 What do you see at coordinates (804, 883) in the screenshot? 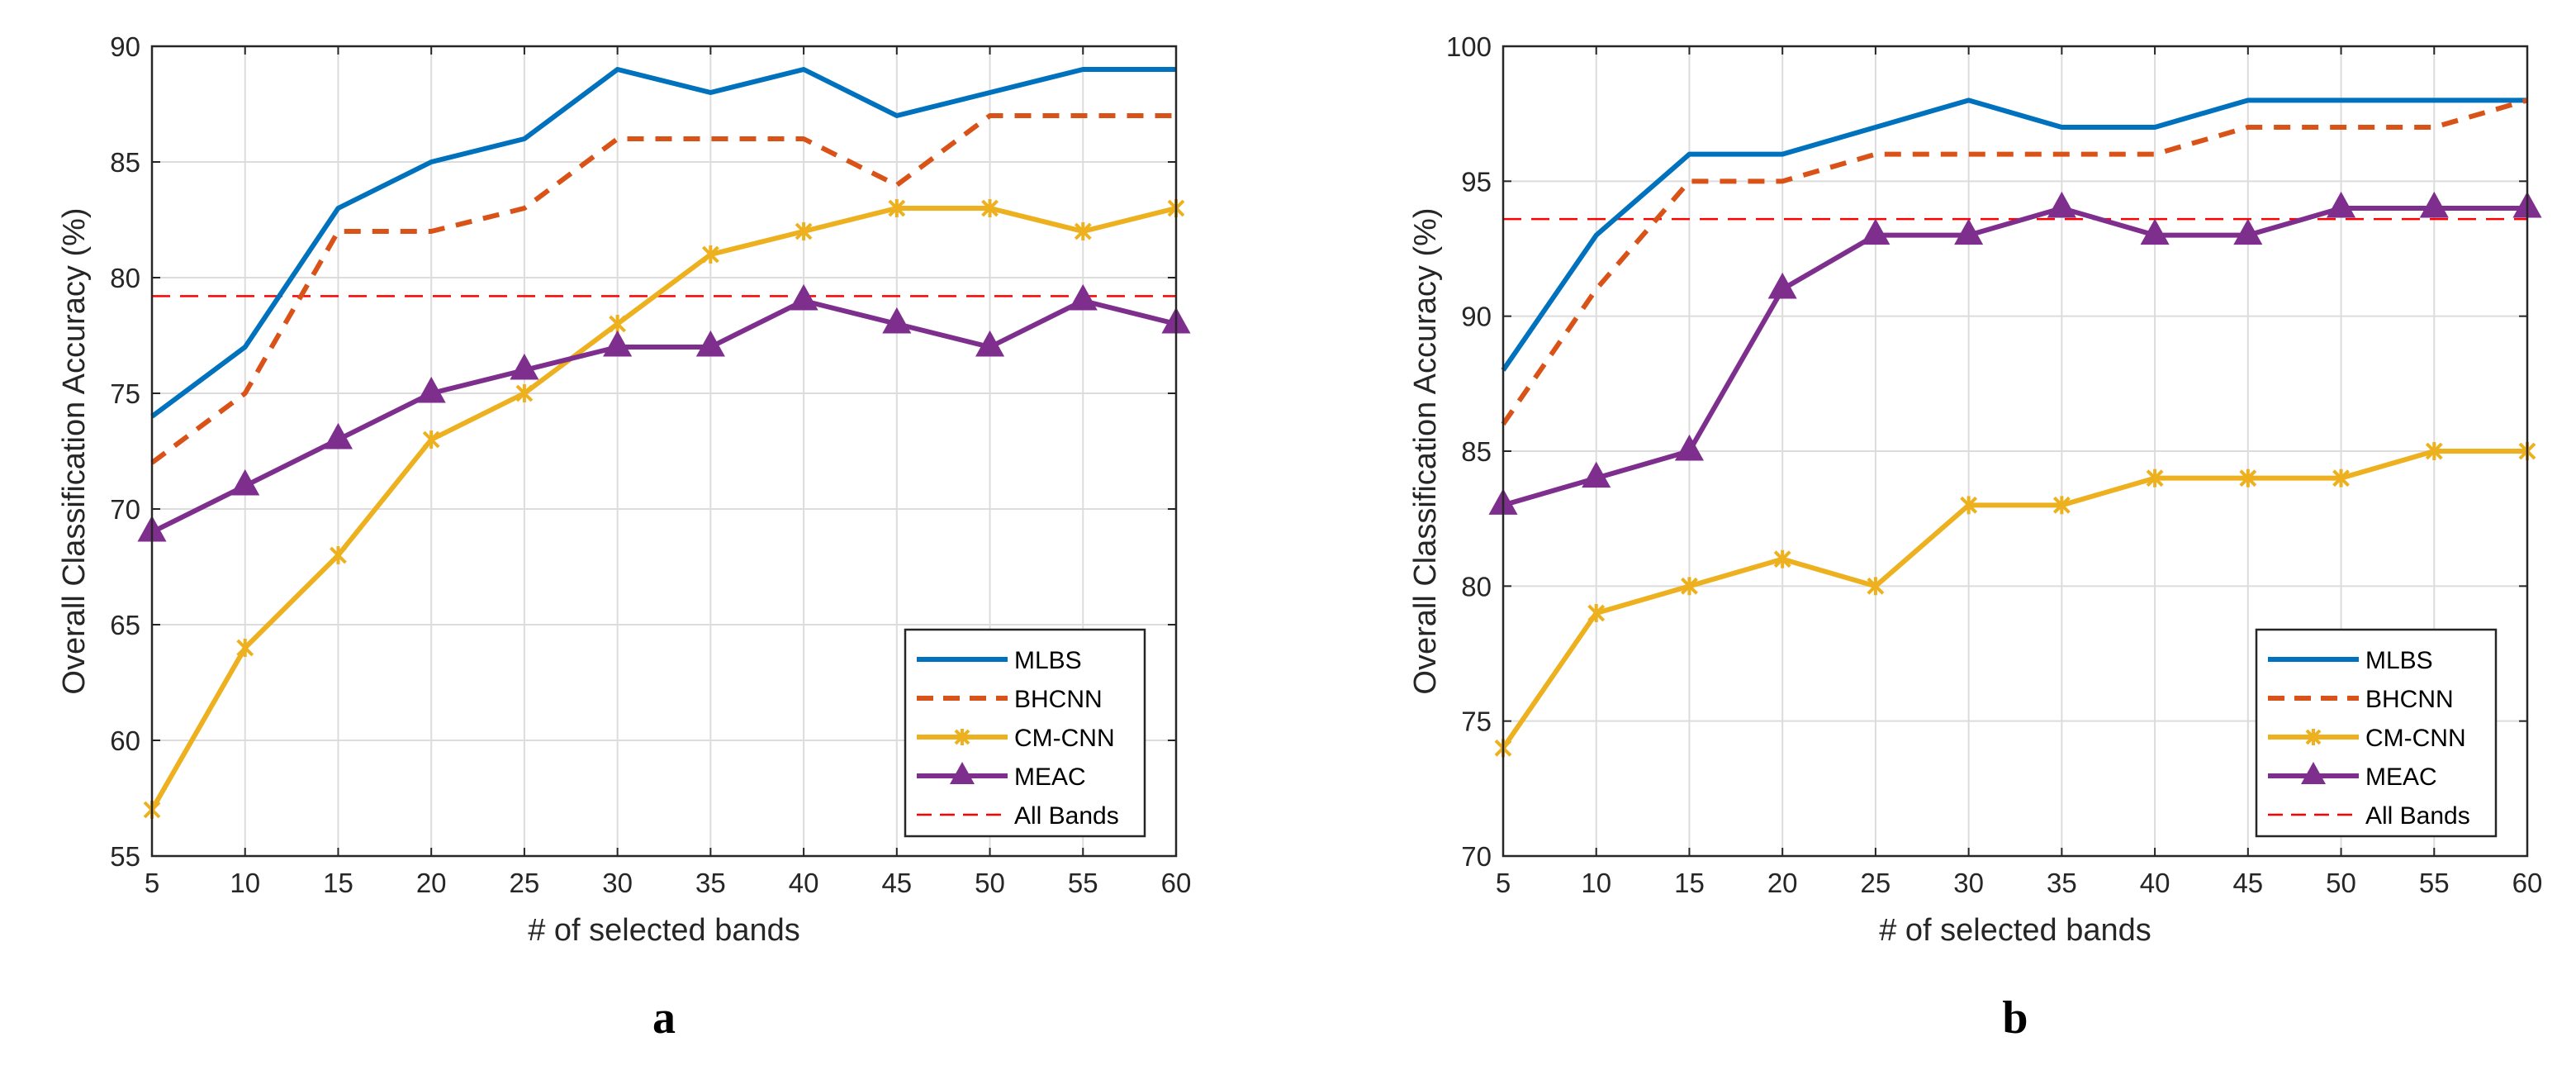
I see `x-tick-label: 40` at bounding box center [804, 883].